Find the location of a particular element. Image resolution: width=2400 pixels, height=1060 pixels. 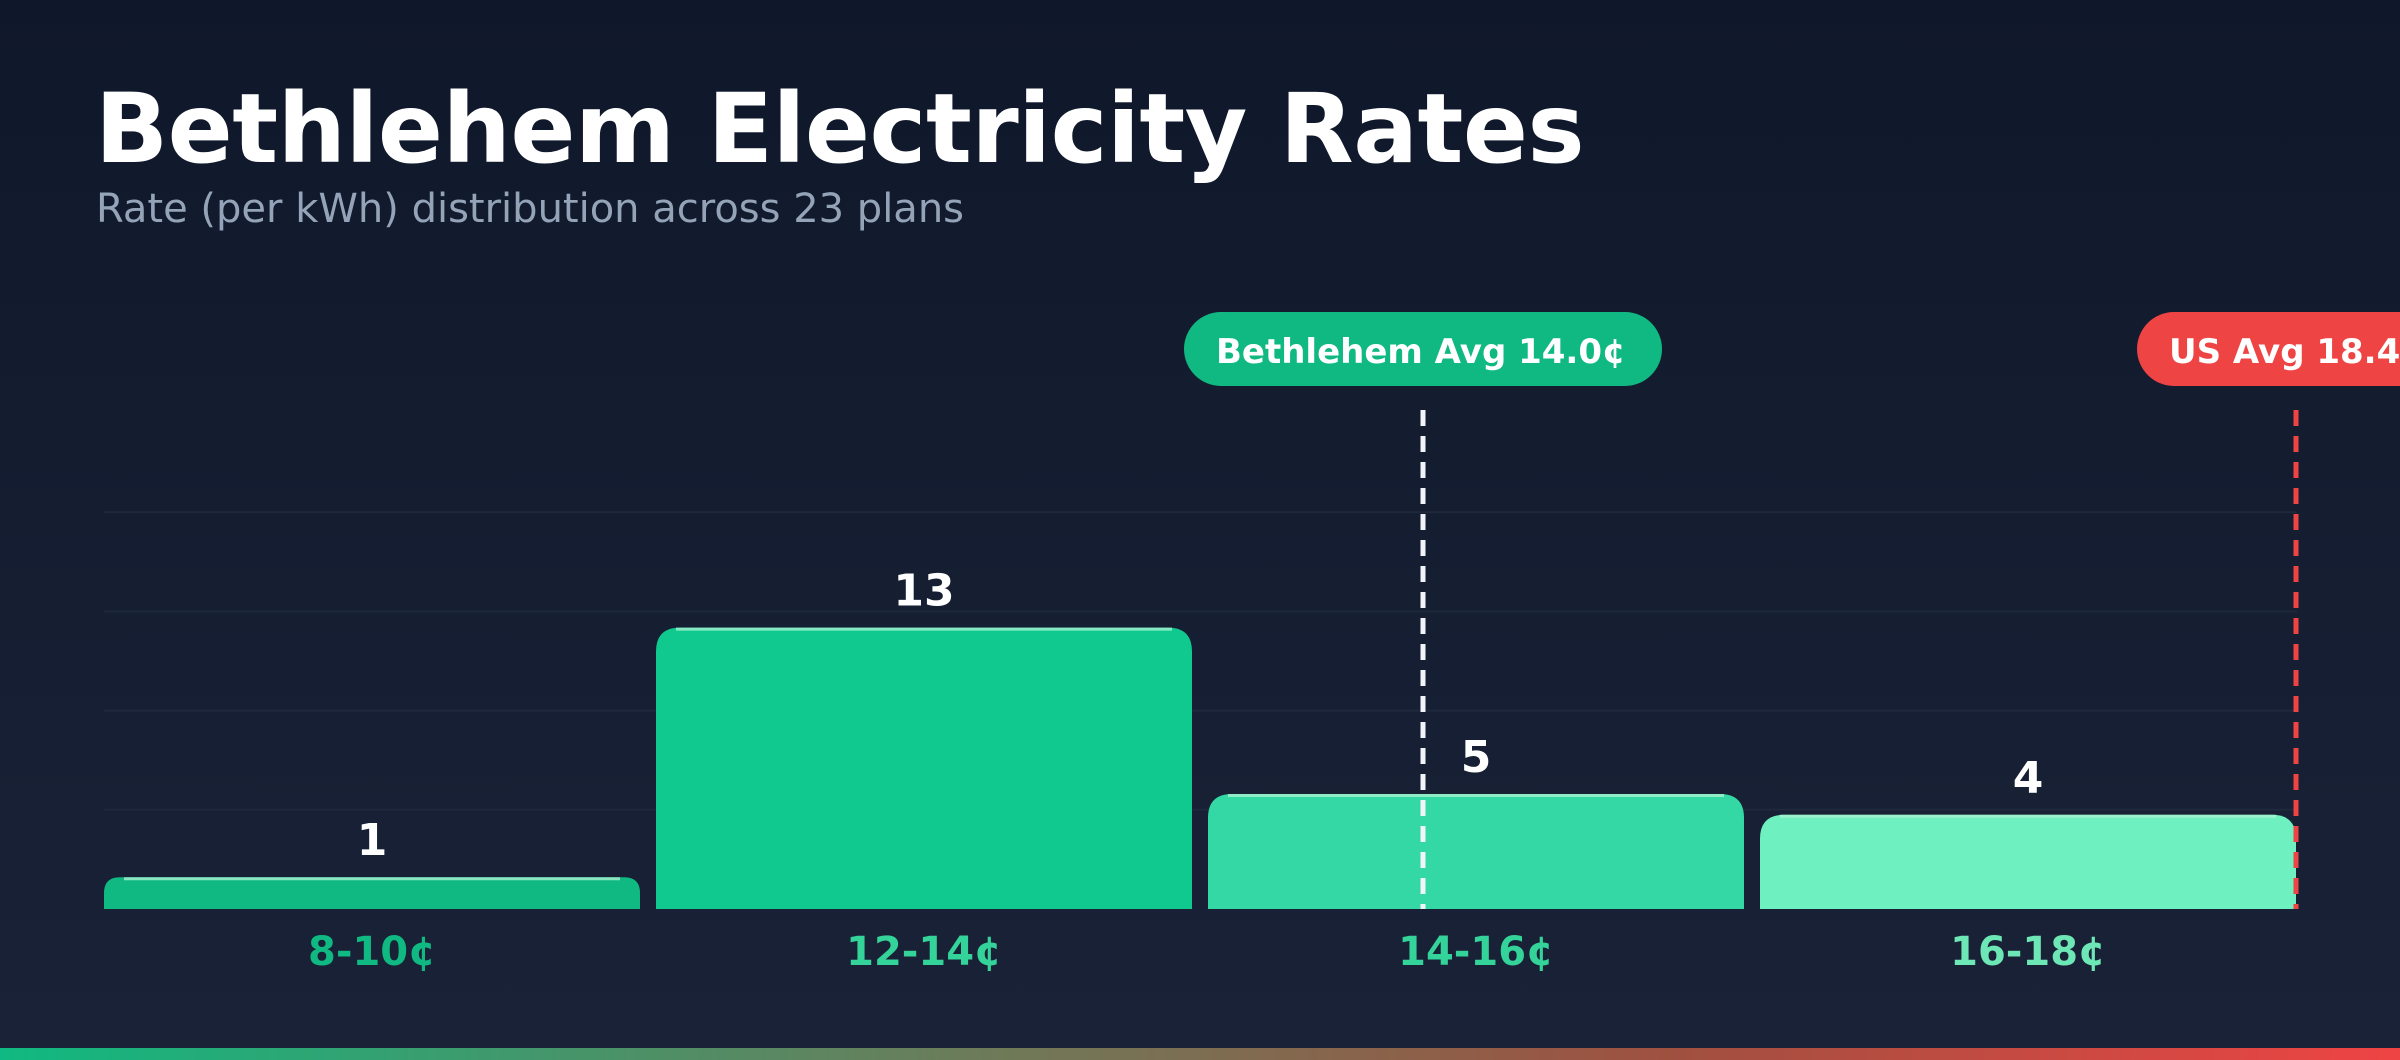

reference-label: US Avg 18.4¢ is located at coordinates (2284, 352).